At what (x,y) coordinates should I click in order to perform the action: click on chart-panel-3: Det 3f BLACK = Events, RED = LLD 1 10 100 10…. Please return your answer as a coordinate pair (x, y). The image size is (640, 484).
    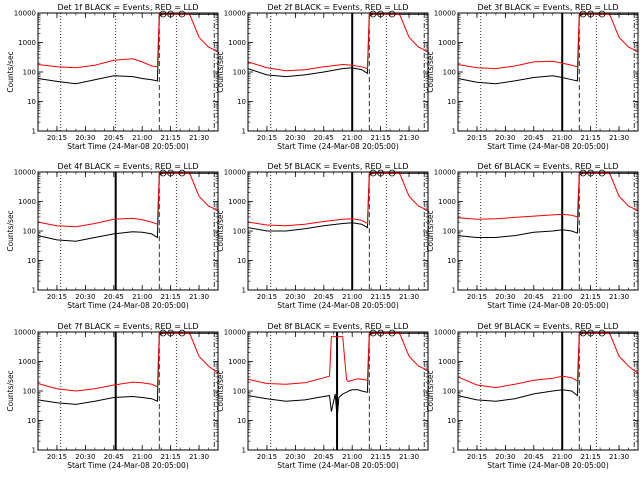
    Looking at the image, I should click on (532, 77).